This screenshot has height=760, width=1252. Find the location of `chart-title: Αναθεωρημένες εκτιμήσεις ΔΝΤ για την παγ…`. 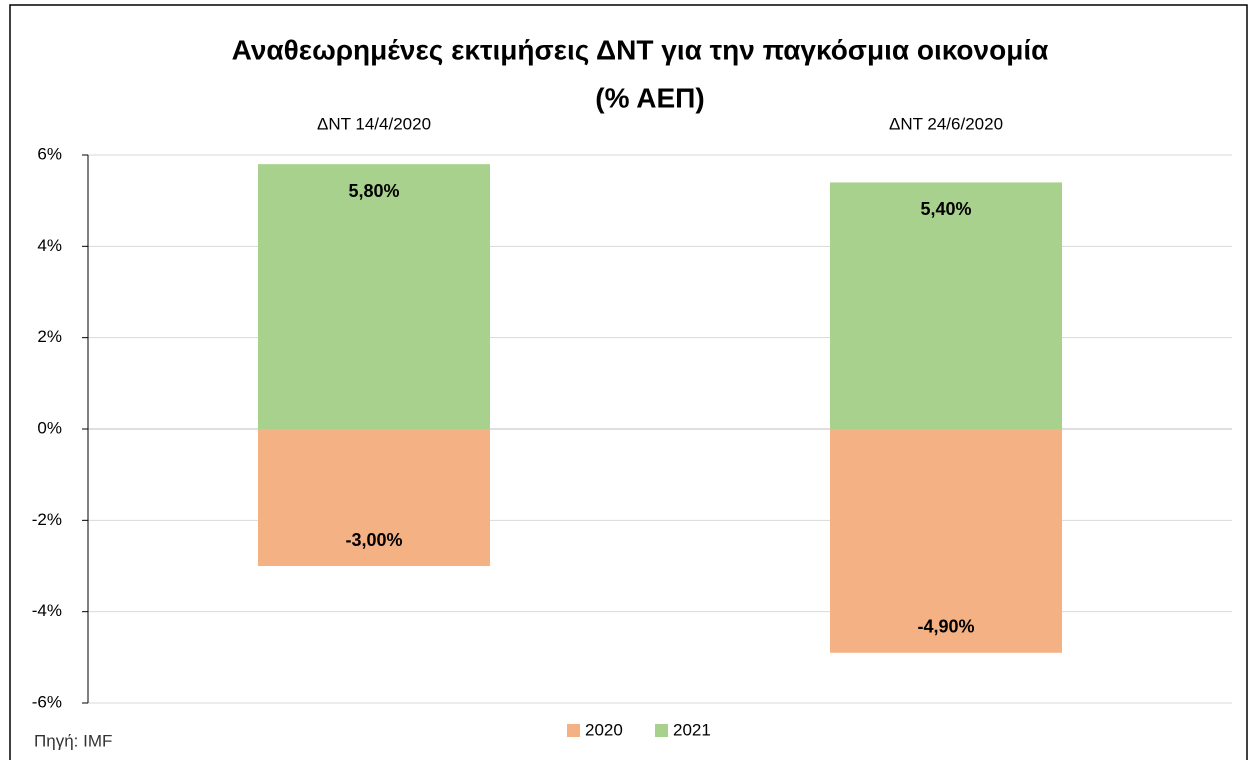

chart-title: Αναθεωρημένες εκτιμήσεις ΔΝΤ για την παγ… is located at coordinates (640, 49).